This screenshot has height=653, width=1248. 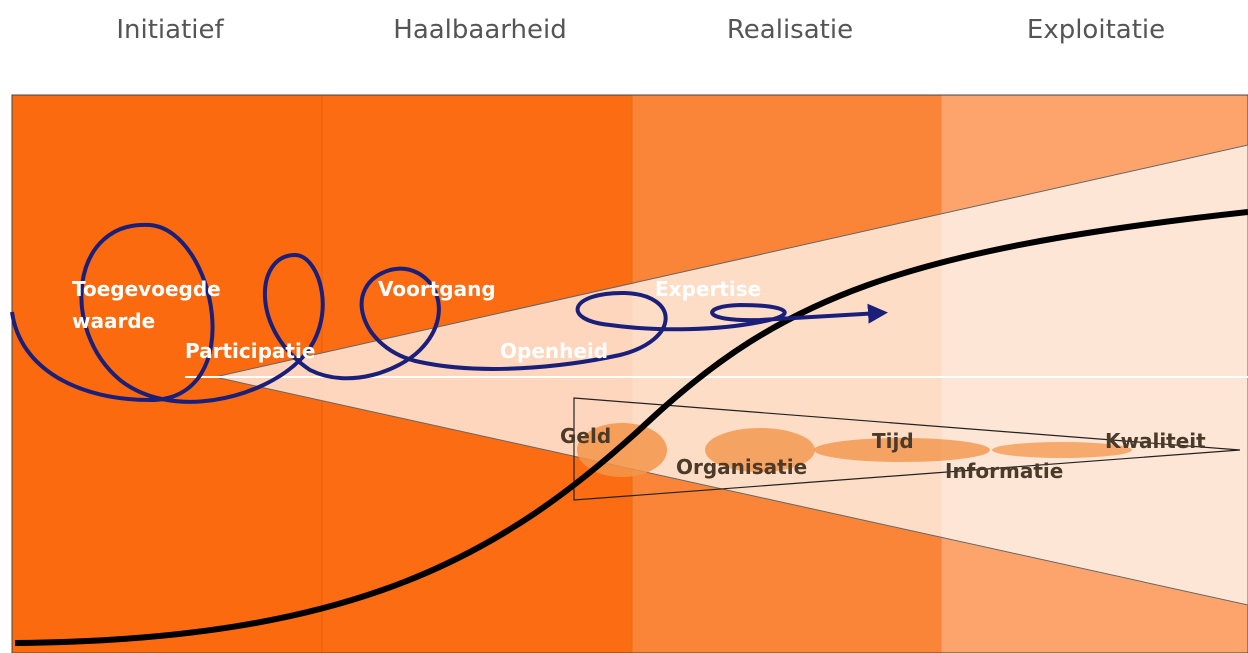 I want to click on process-label: Openheid, so click(x=554, y=351).